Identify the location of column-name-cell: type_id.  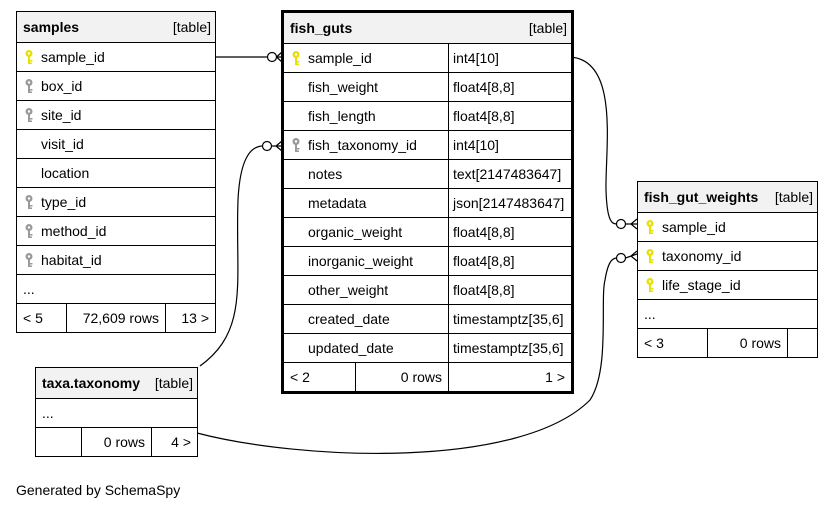
(116, 202).